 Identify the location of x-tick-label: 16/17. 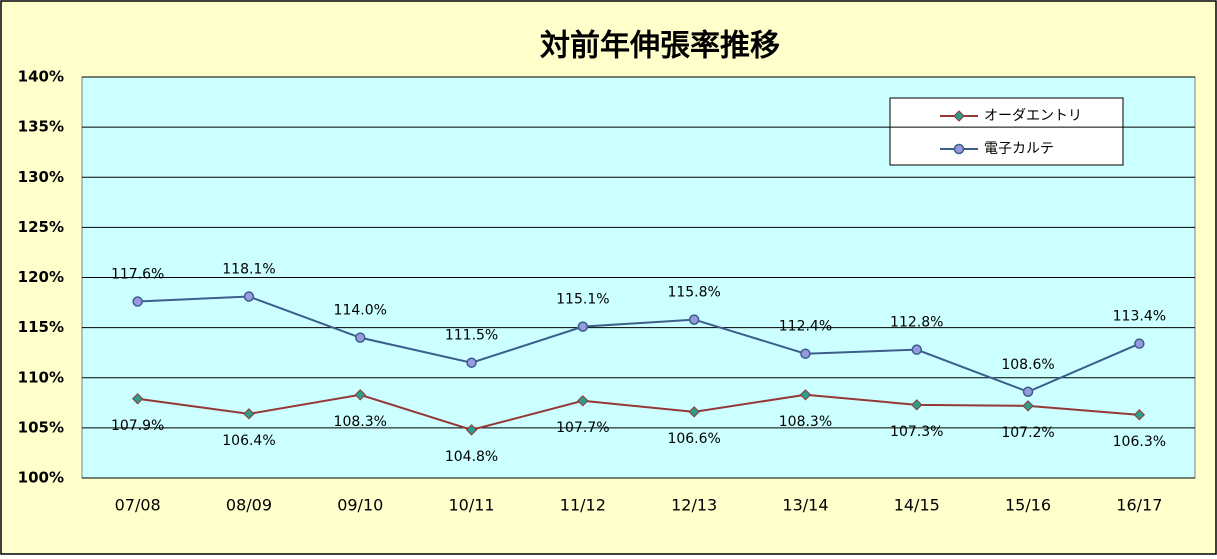
(1139, 505).